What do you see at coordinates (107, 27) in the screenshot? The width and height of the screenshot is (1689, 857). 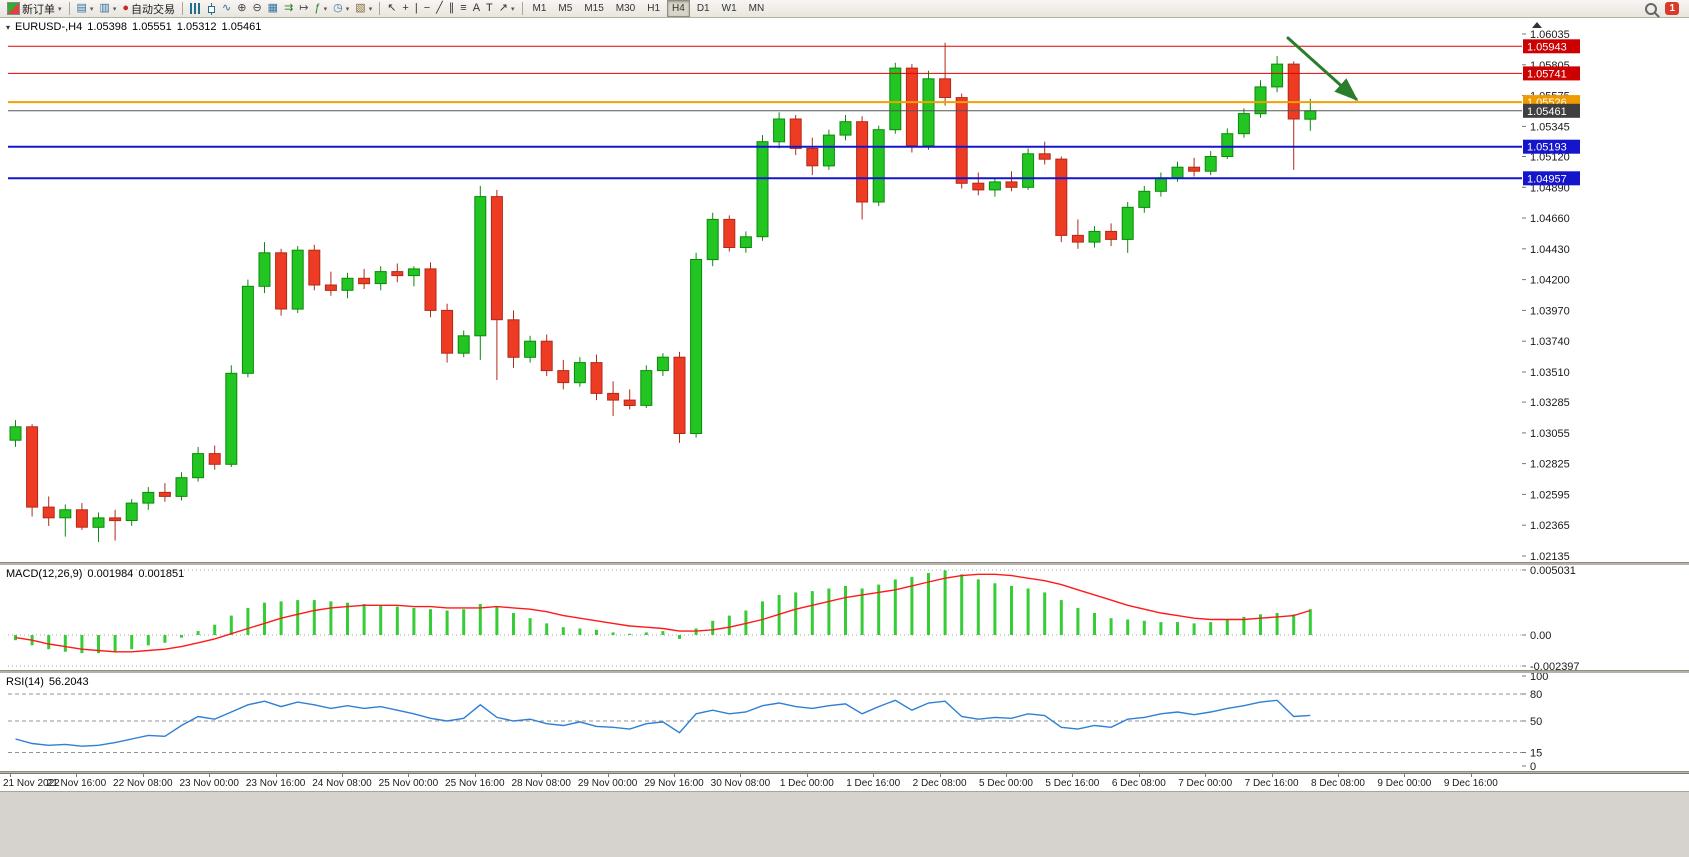 I see `ohlc-open: 1.05398` at bounding box center [107, 27].